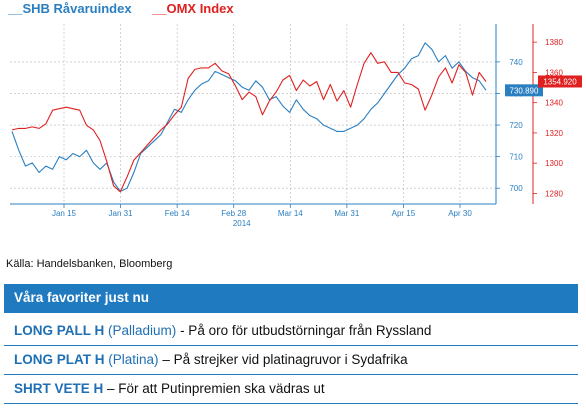 The height and width of the screenshot is (411, 586). Describe the element at coordinates (554, 42) in the screenshot. I see `y-right-tick-label: 1380` at that location.